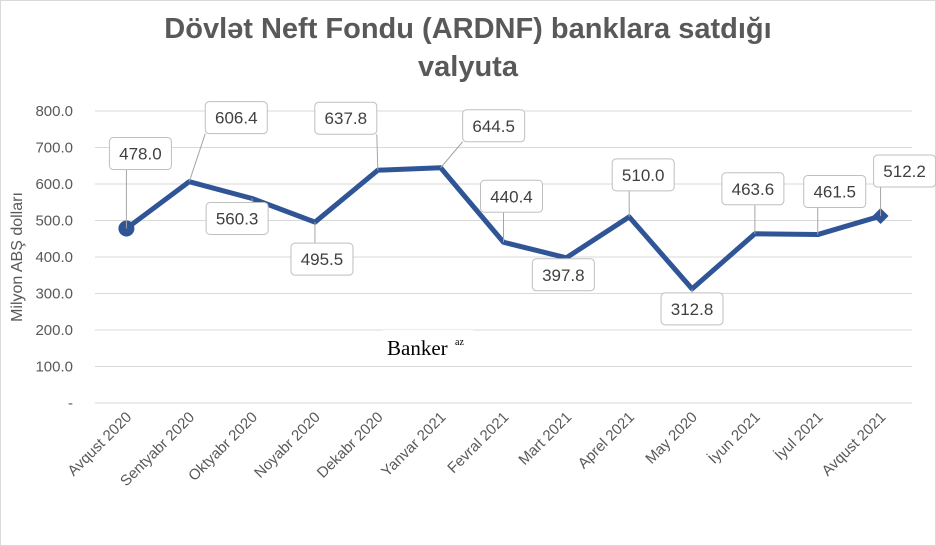 The image size is (936, 546). I want to click on data-label: 510.0, so click(643, 175).